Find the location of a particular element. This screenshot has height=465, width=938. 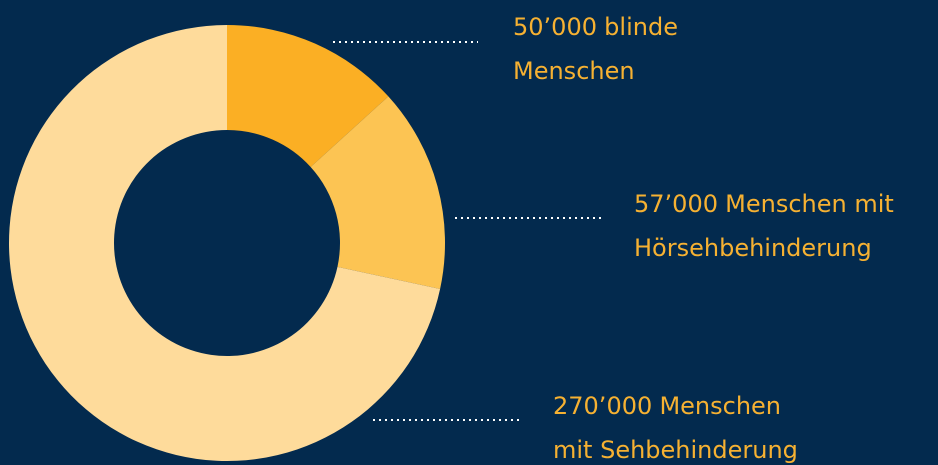

slice-label: 50’000 blinde Menschen is located at coordinates (595, 49).